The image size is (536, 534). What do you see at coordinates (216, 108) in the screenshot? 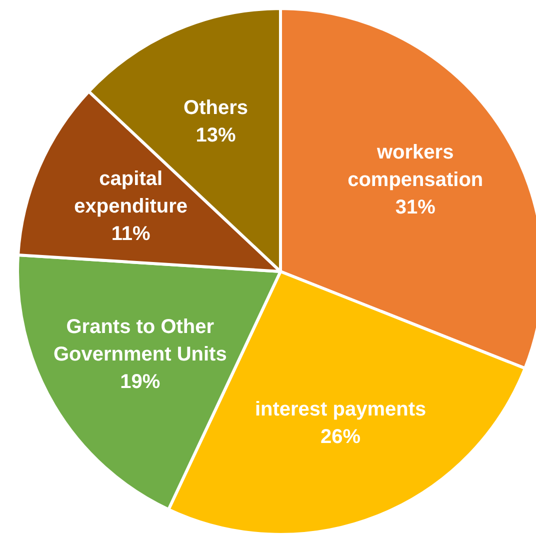
I see `slice-label: Others` at bounding box center [216, 108].